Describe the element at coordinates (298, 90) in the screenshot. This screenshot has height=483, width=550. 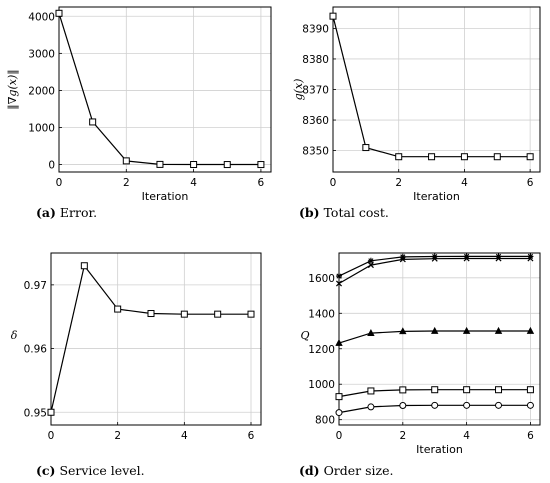
I see `y-axis-label: g(x)` at that location.